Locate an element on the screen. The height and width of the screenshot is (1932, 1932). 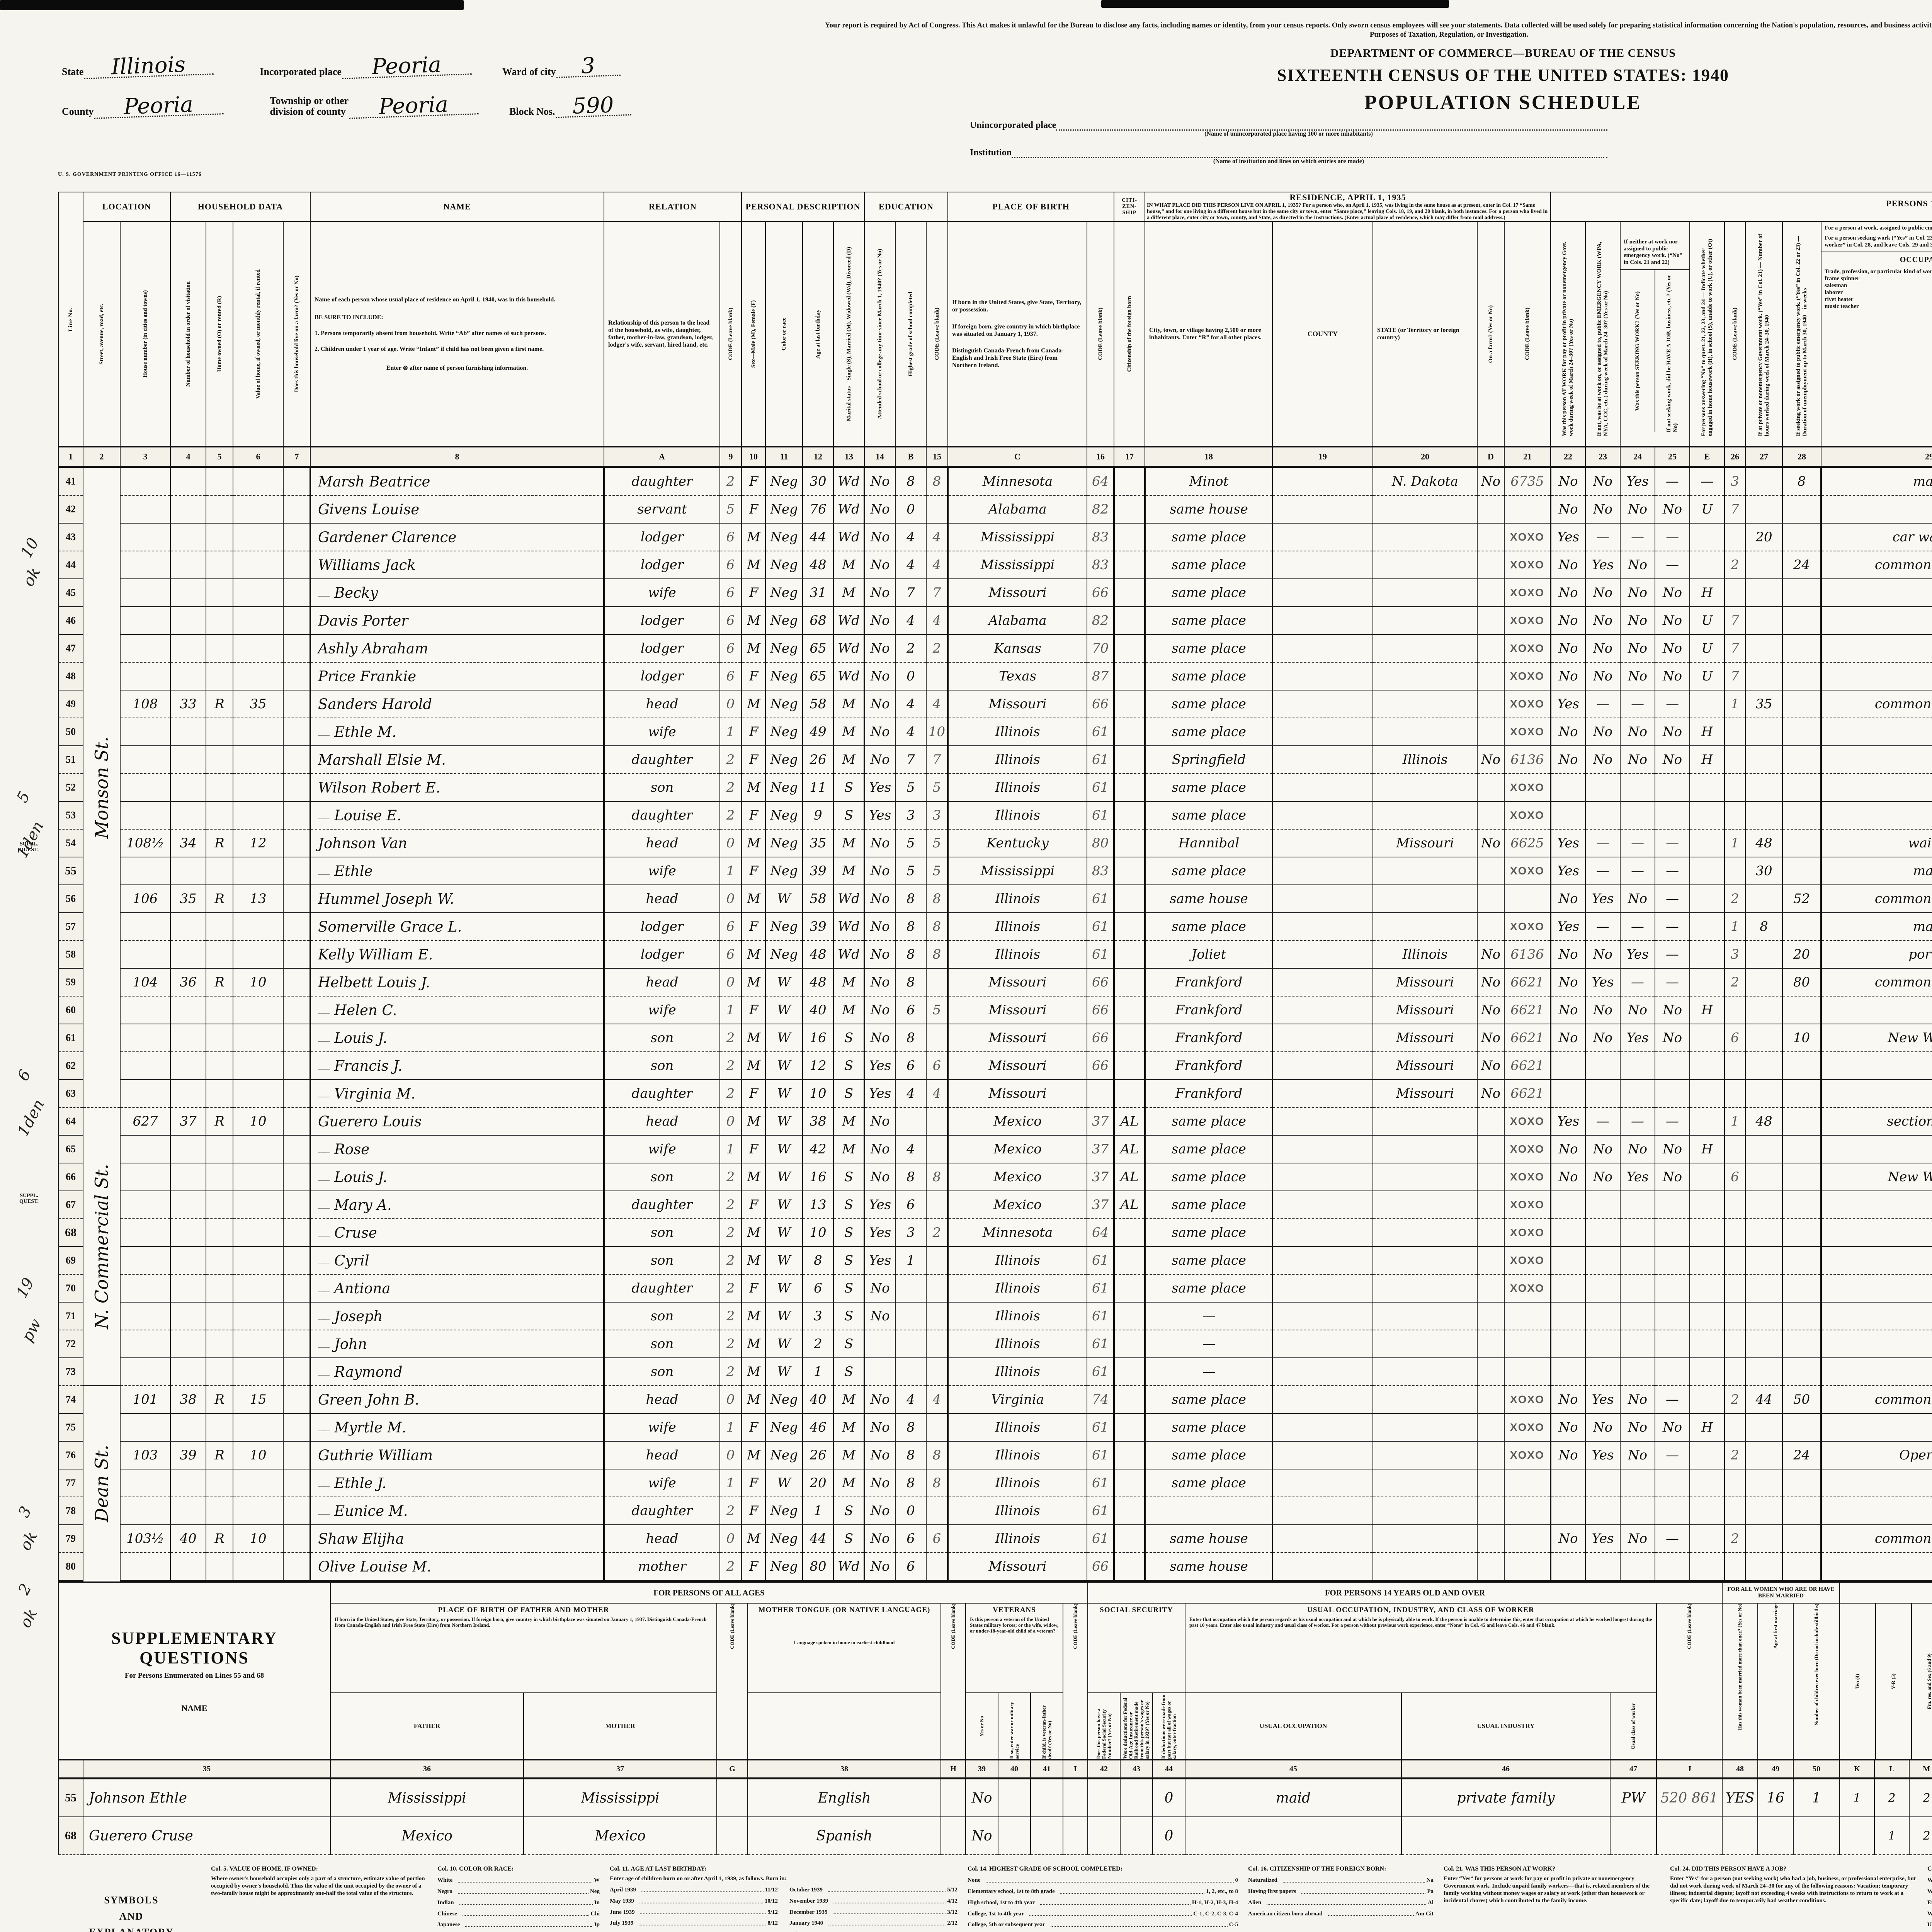
value-rcity: Hannibal is located at coordinates (1209, 843).